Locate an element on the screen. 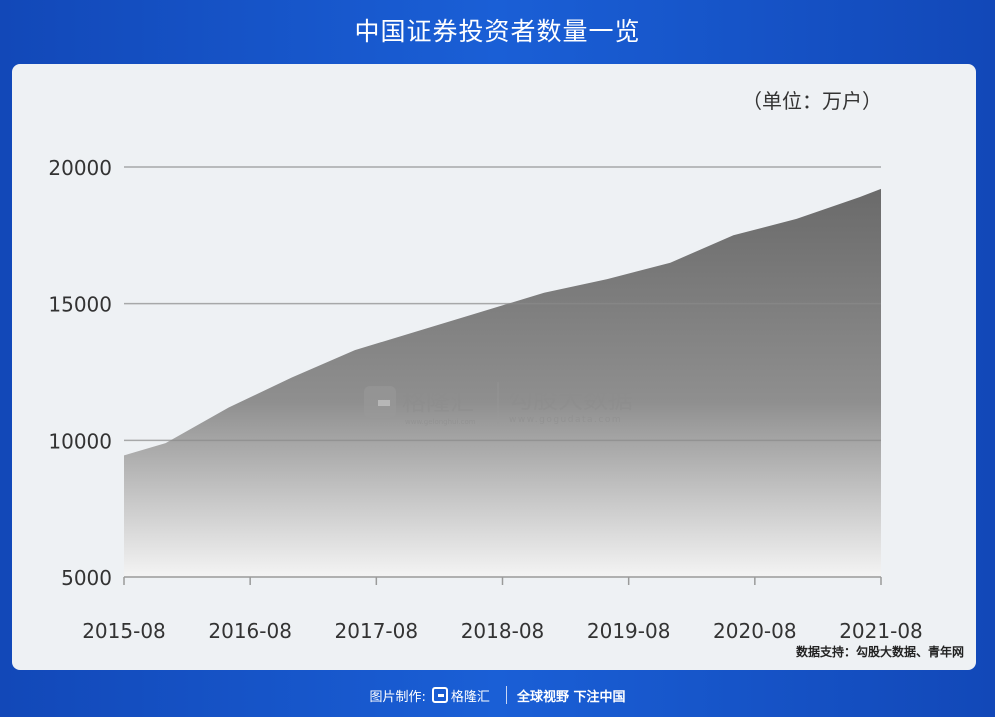  watermark-brand1-url: www.gelonghui.com is located at coordinates (440, 422).